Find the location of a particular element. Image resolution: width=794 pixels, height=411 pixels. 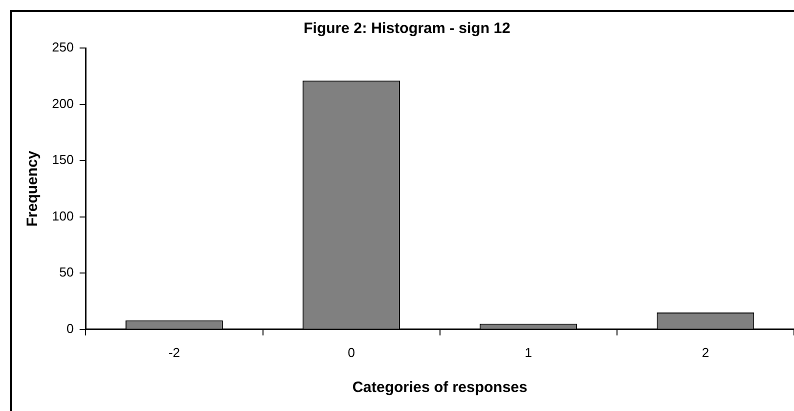

x-tick-label: 2 is located at coordinates (706, 352).